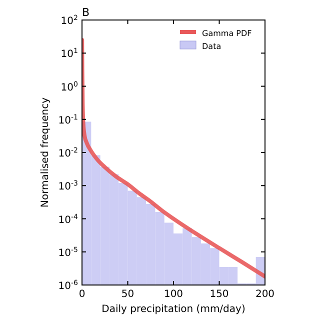 The image size is (320, 320). I want to click on y-tick-label: 10$^{-5}$, so click(68, 252).